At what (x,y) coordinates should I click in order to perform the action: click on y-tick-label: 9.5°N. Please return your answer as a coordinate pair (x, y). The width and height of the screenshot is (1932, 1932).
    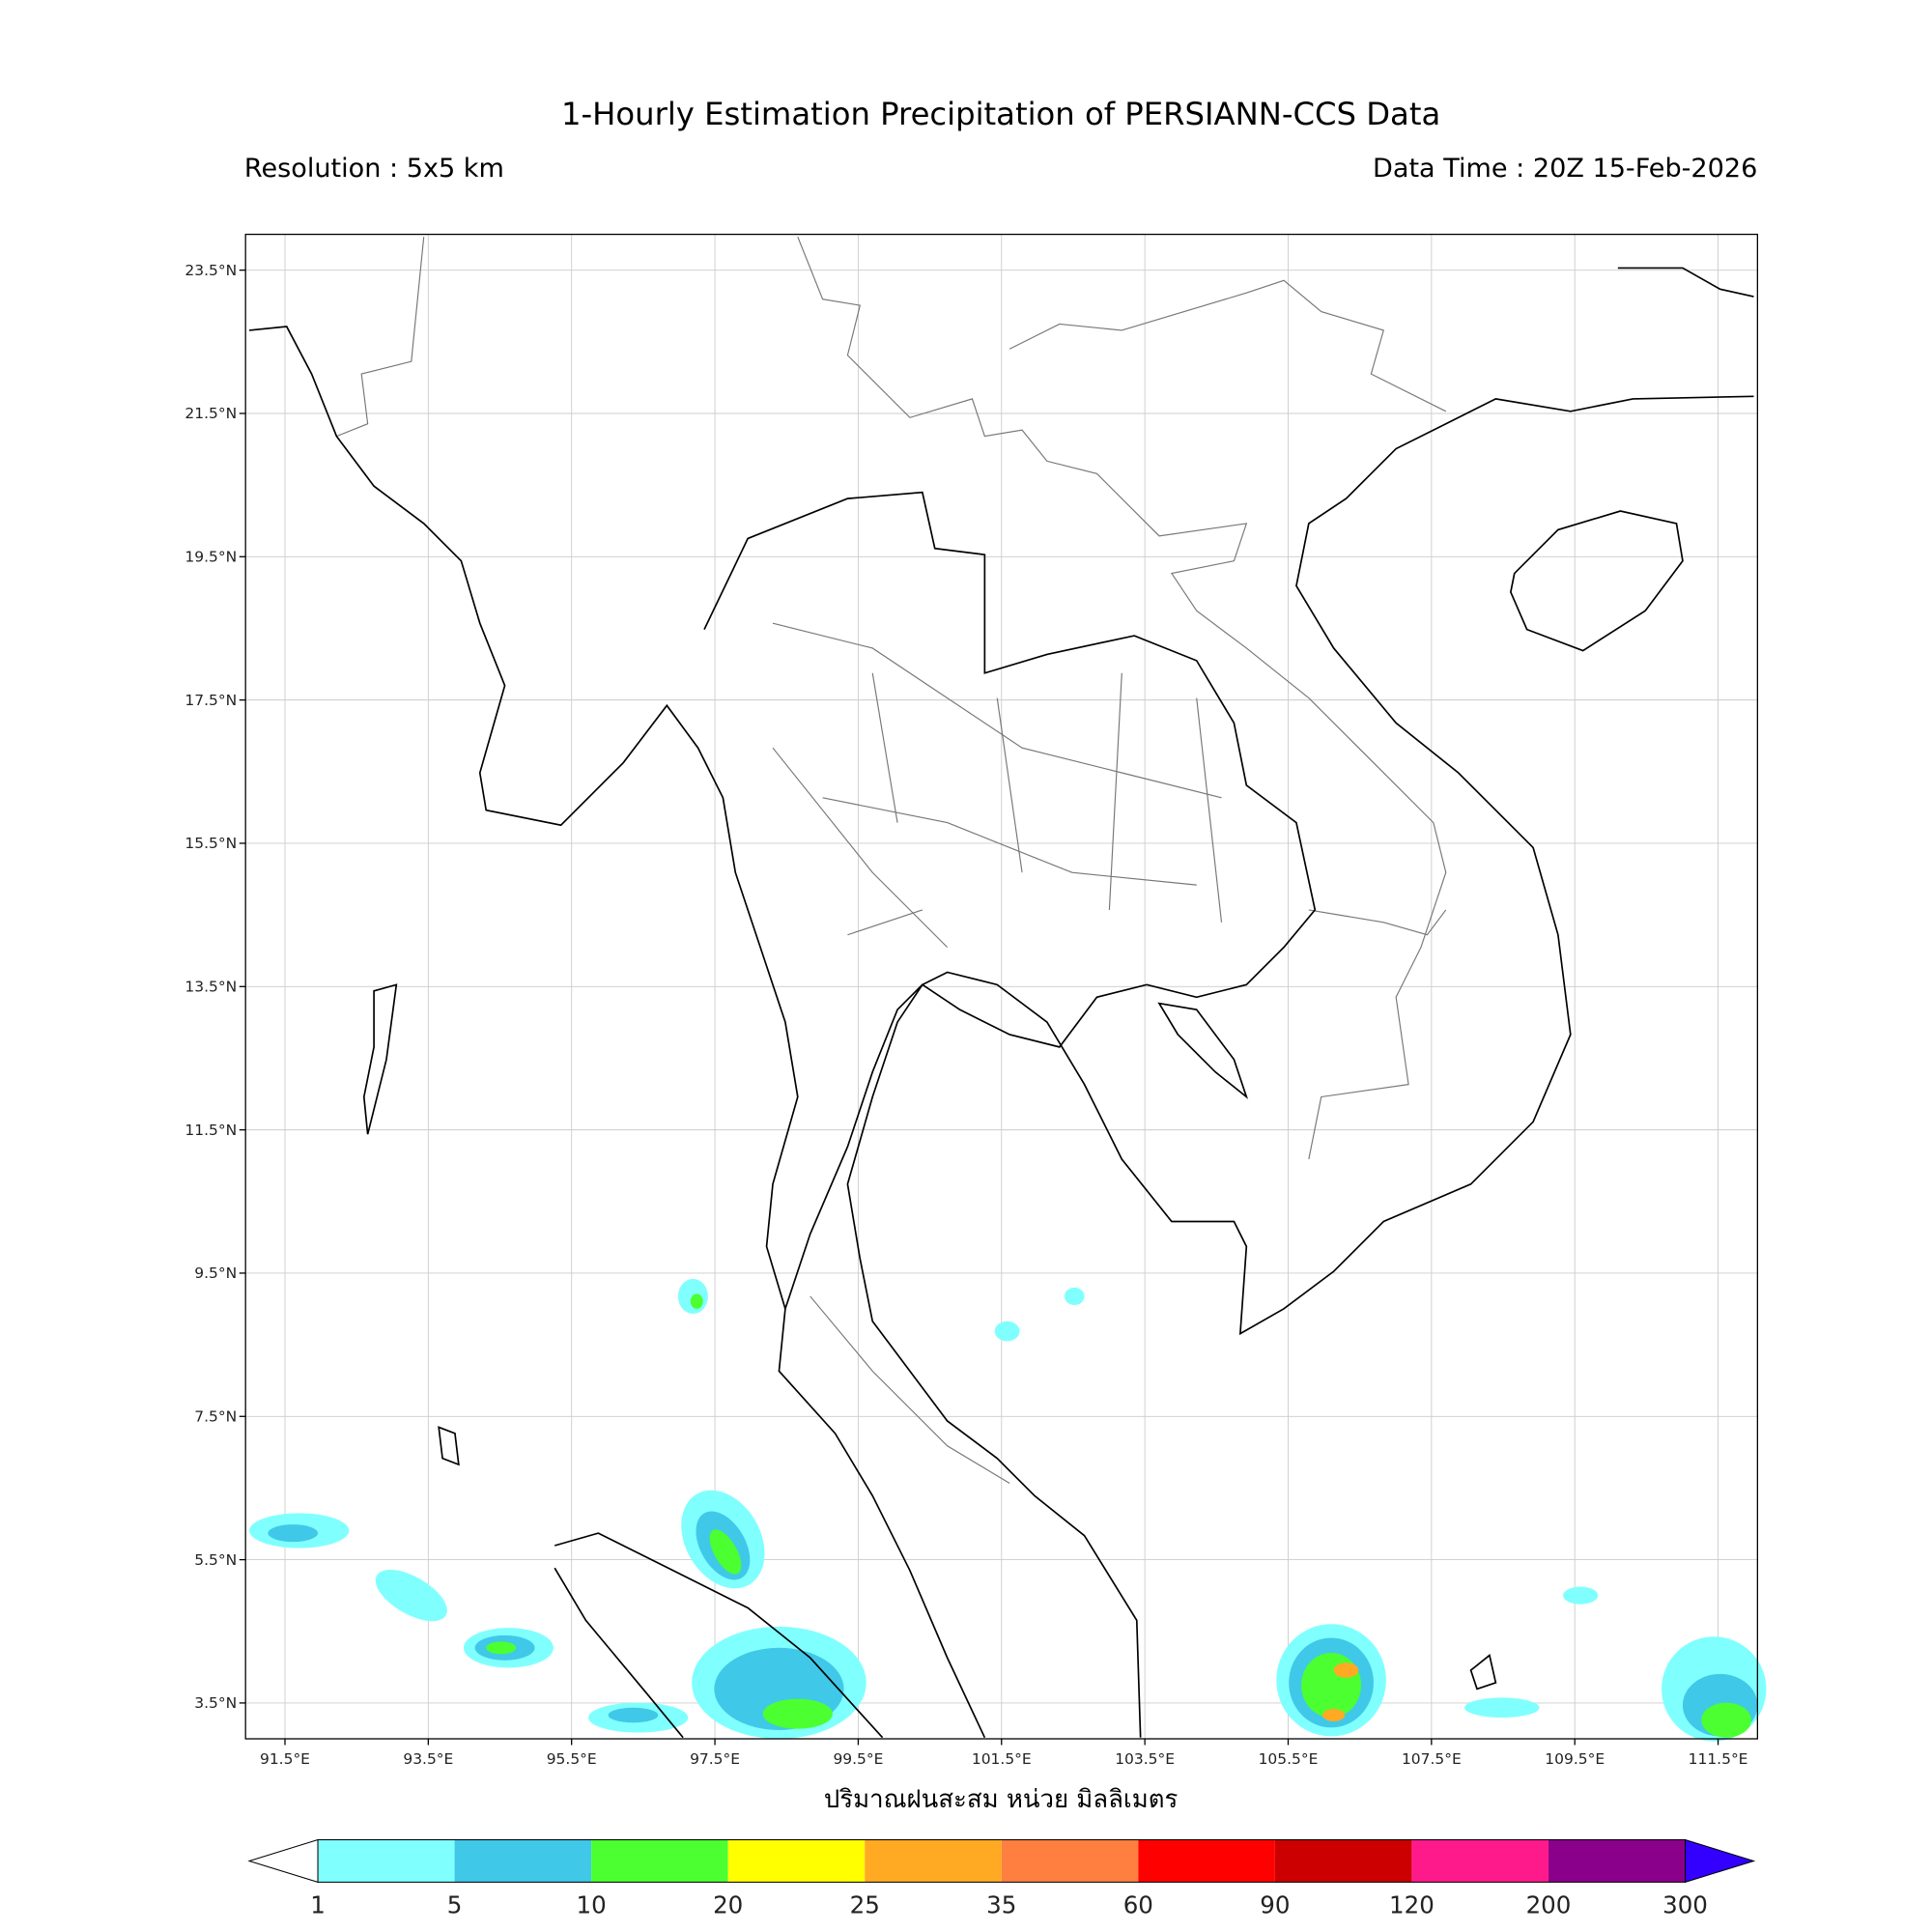
    Looking at the image, I should click on (215, 1273).